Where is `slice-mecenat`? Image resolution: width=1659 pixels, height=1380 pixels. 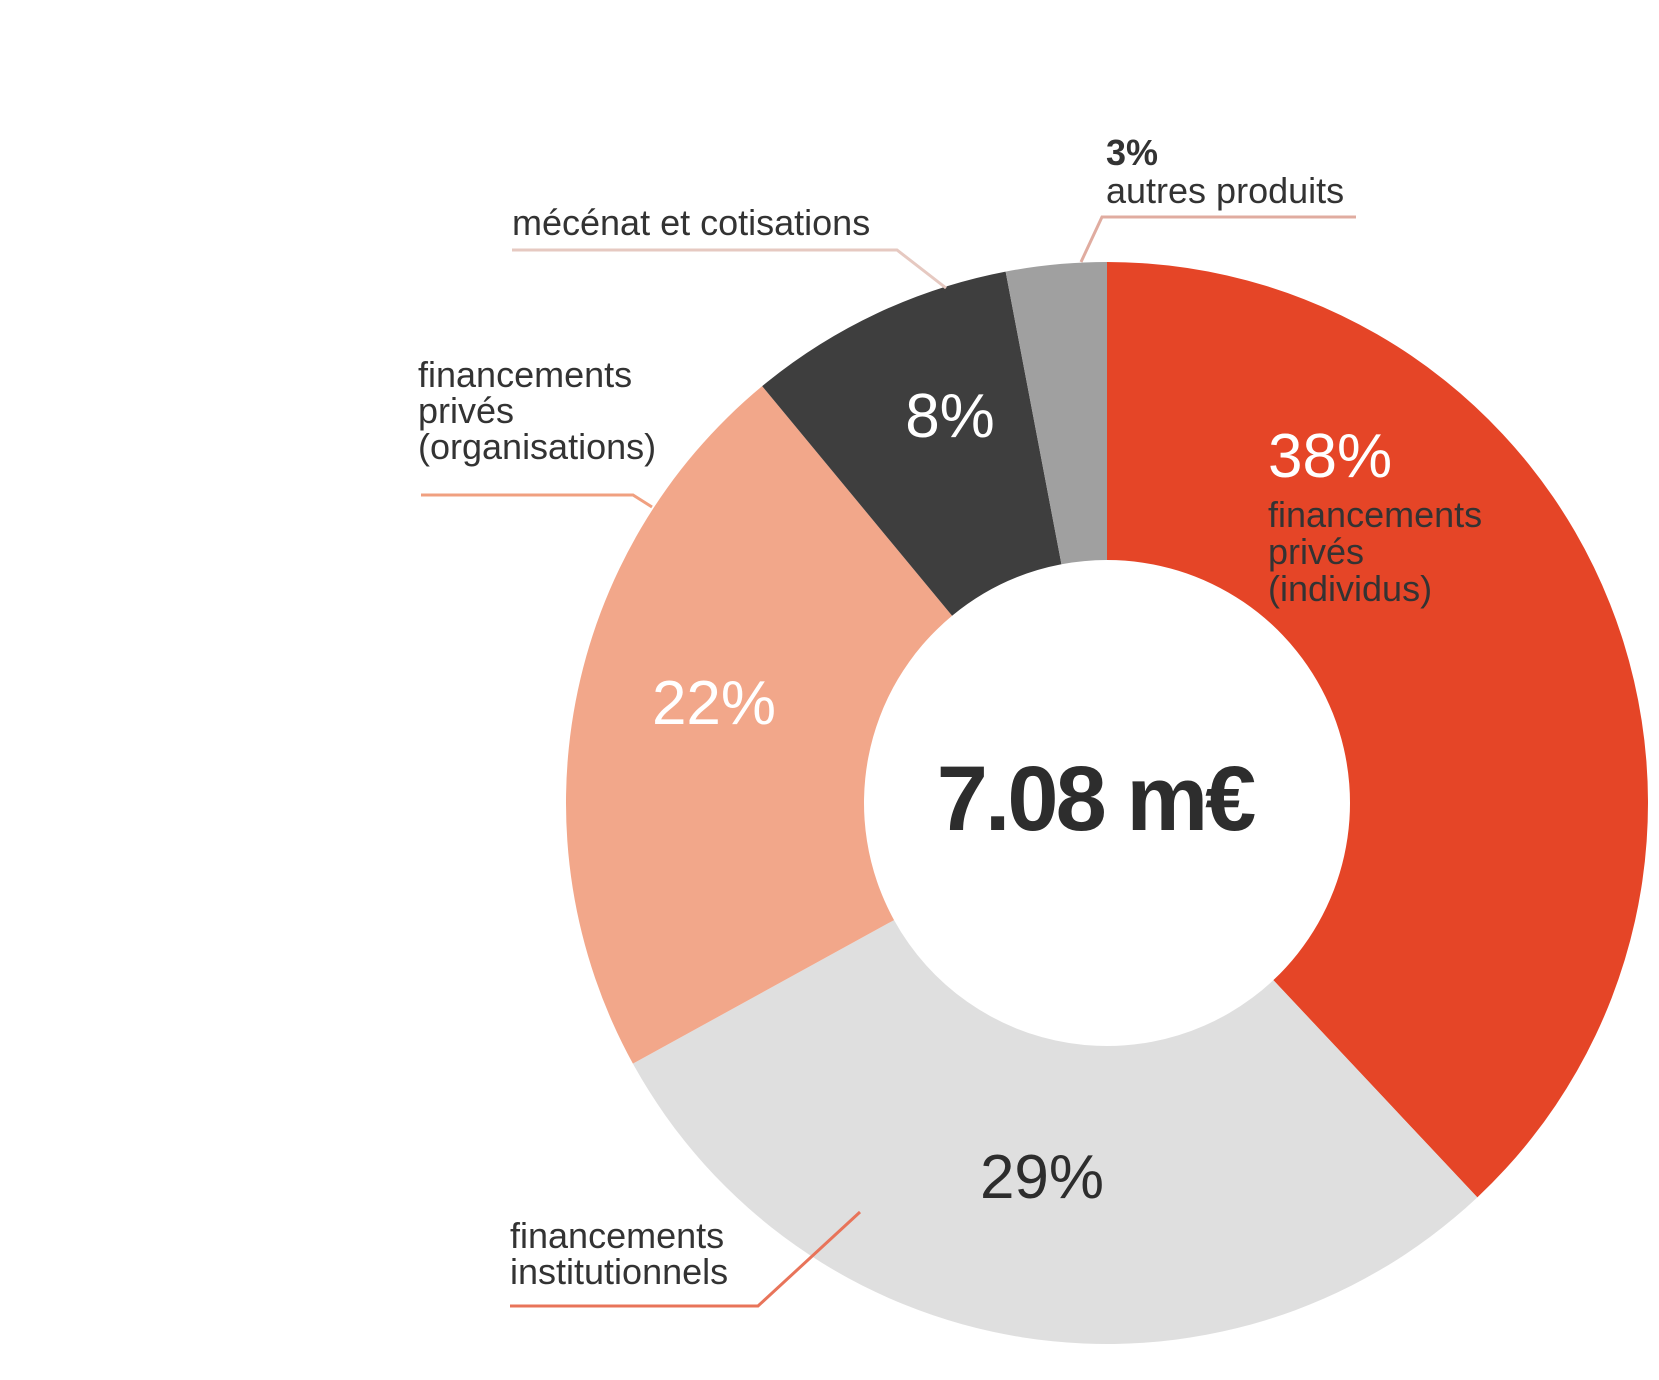
slice-mecenat is located at coordinates (912, 443).